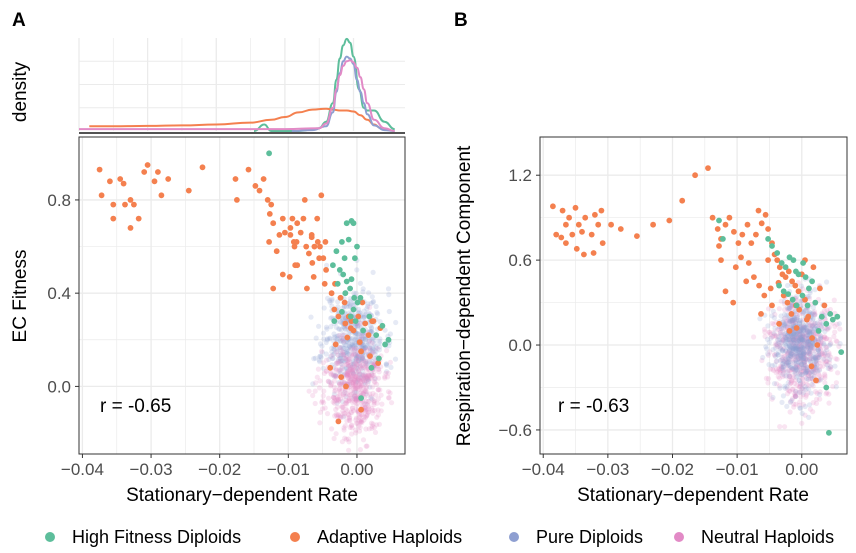  I want to click on scatter-a-x-tick-label: −0.02, so click(219, 469).